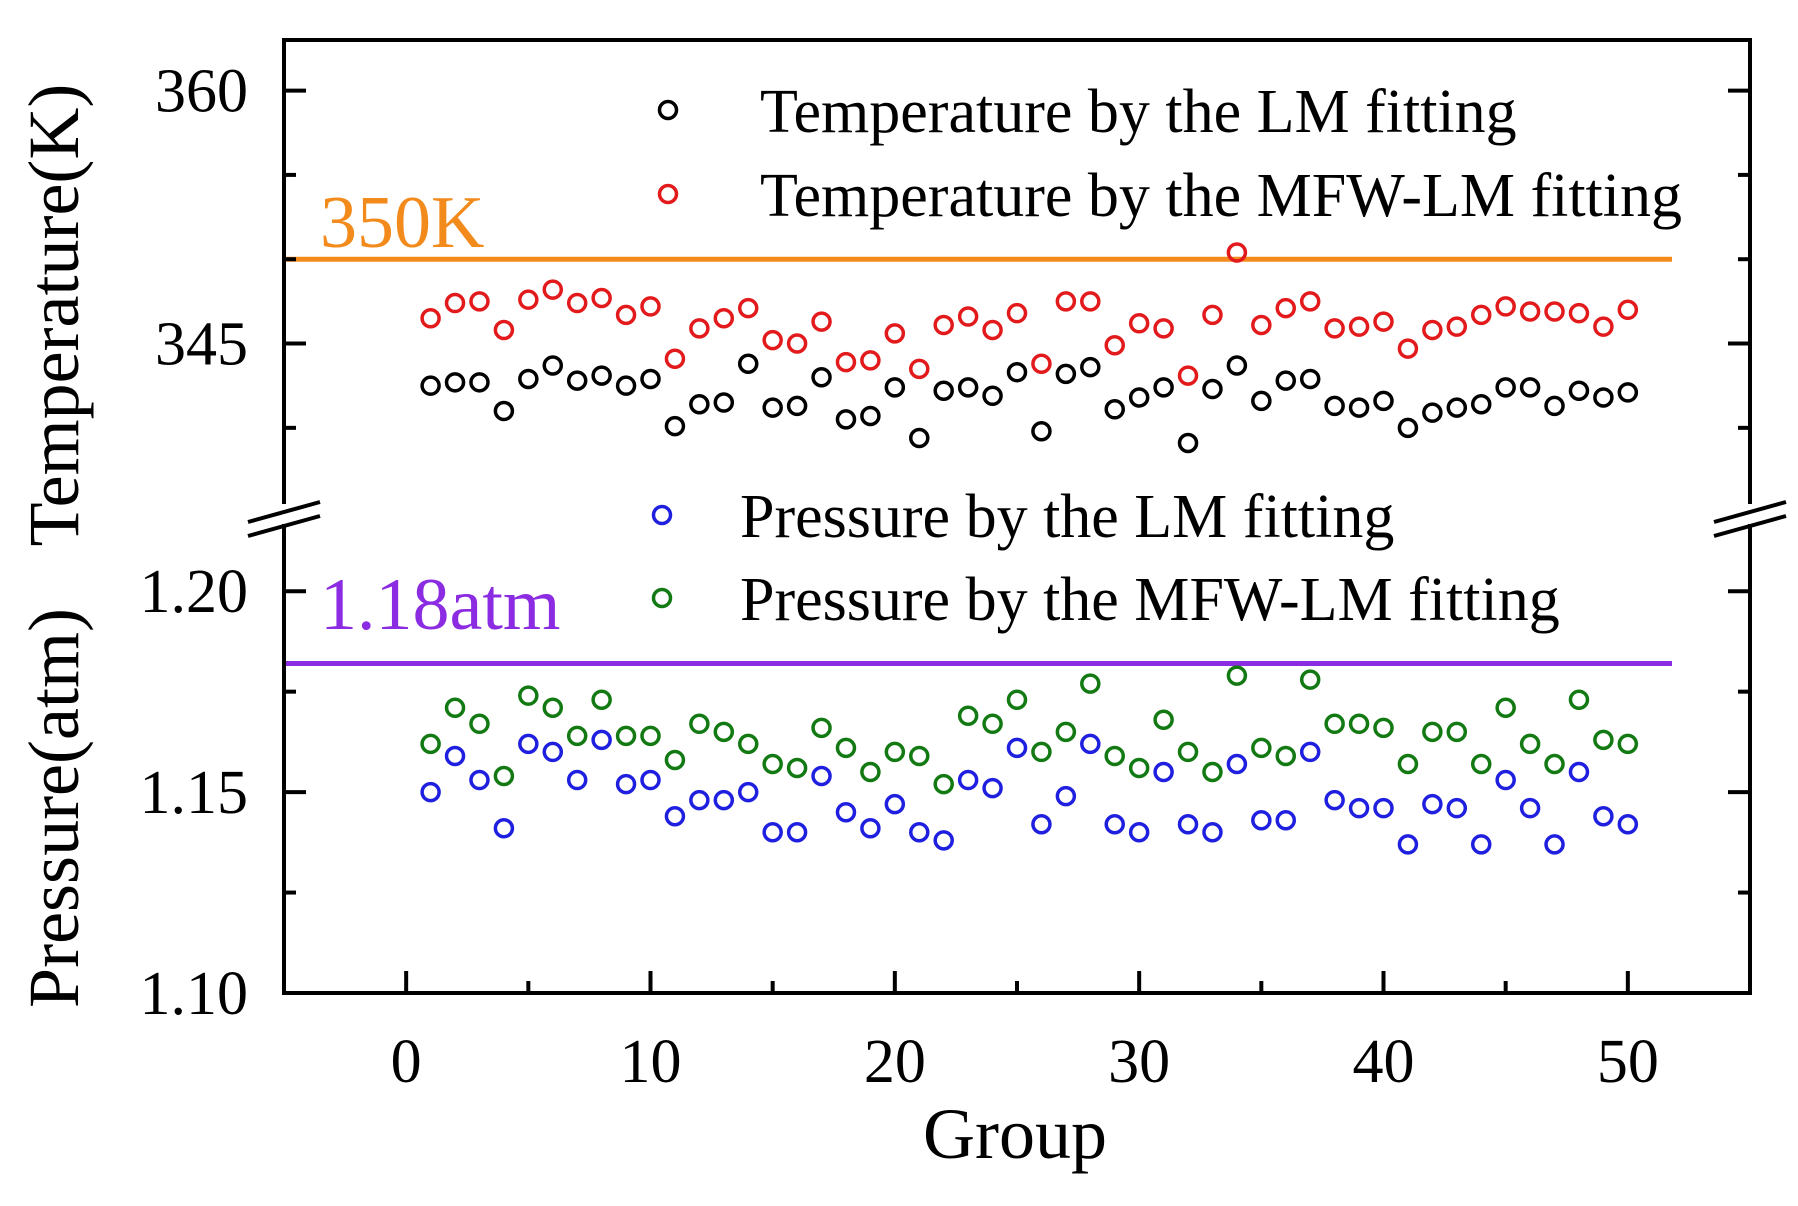 The image size is (1798, 1206). Describe the element at coordinates (1015, 1134) in the screenshot. I see `x-axis-label: Group` at that location.